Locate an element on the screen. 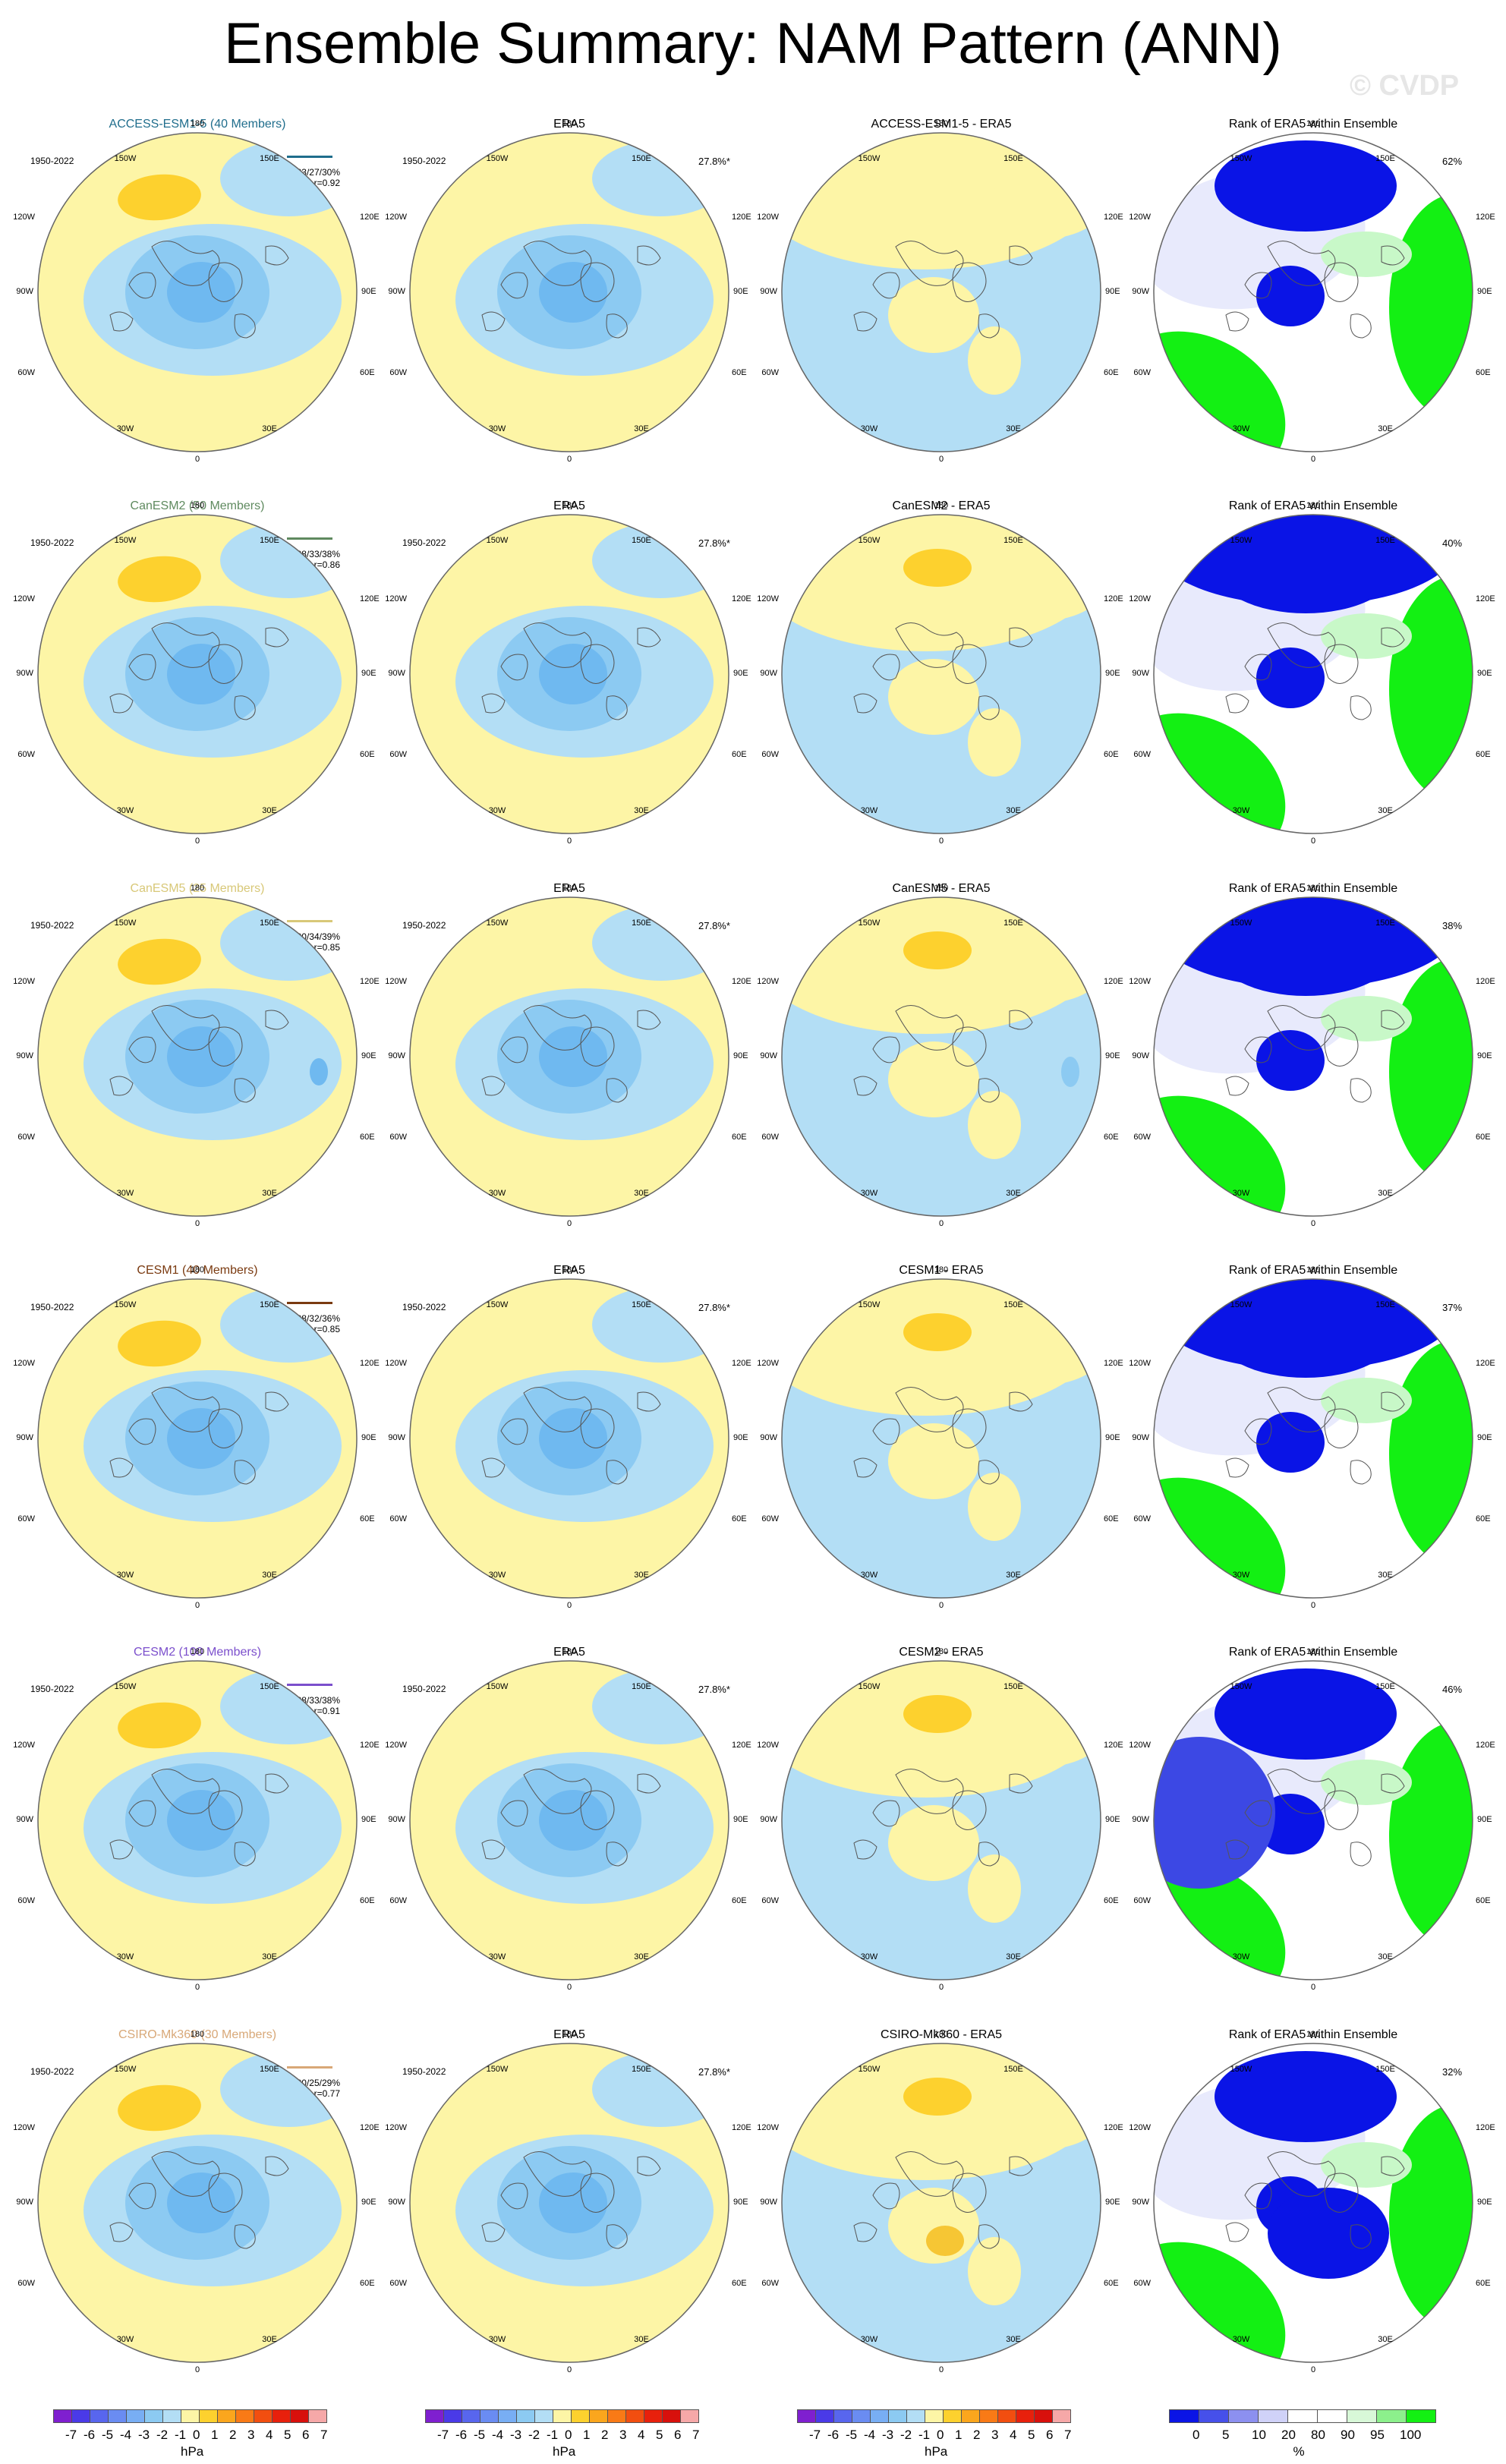  panel-title: CESM1 - ERA5 is located at coordinates (941, 1270).